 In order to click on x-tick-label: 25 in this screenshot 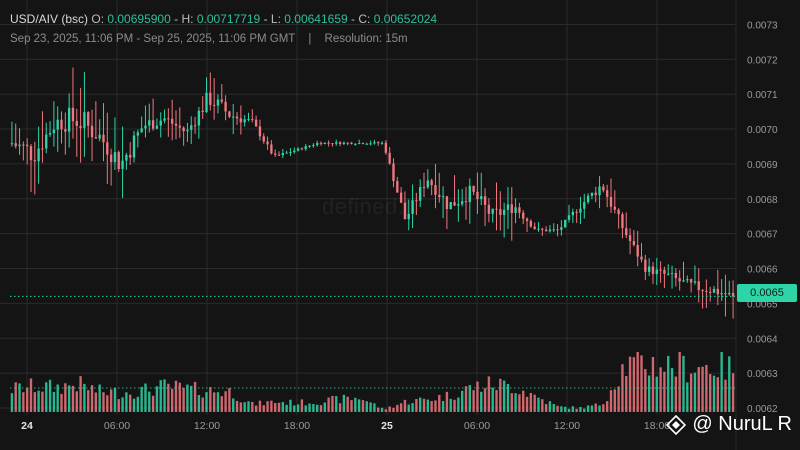, I will do `click(387, 426)`.